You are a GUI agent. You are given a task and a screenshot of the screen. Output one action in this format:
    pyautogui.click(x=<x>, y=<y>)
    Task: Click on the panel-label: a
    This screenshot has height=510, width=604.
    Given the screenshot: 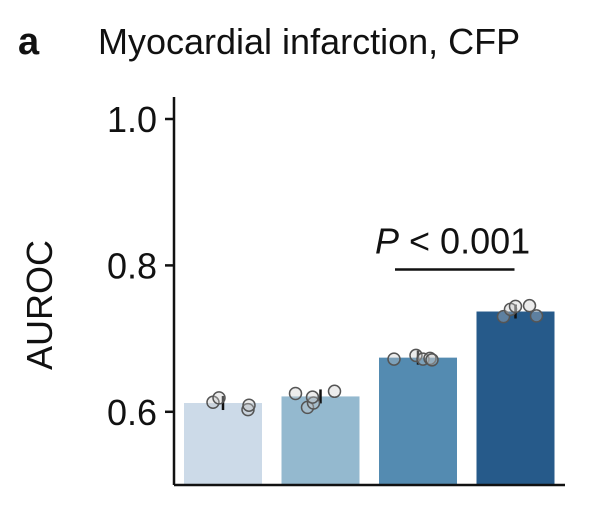 What is the action you would take?
    pyautogui.click(x=29, y=42)
    